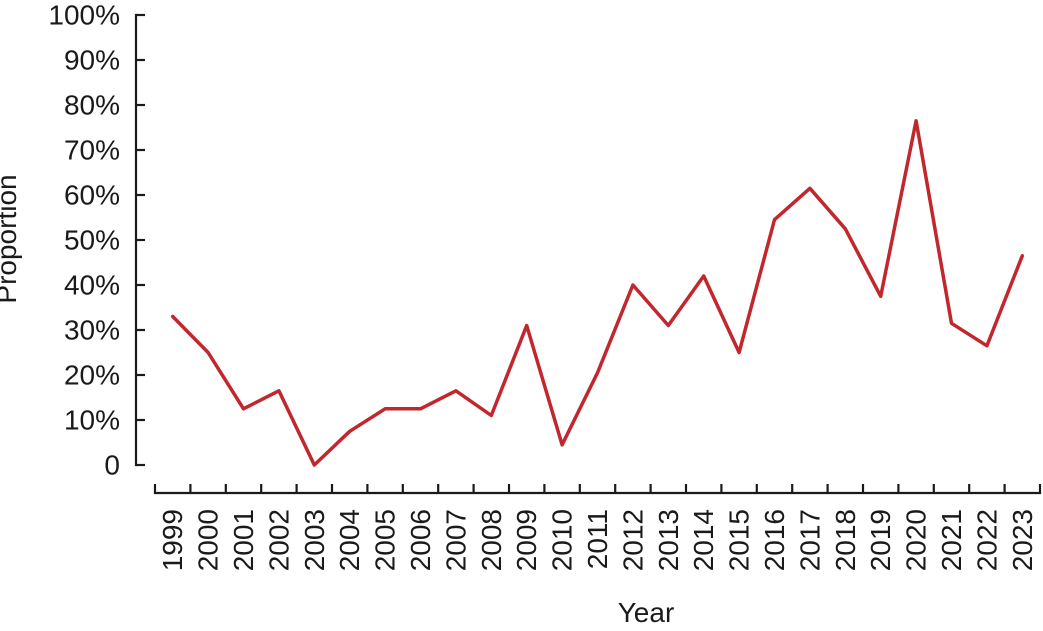  Describe the element at coordinates (562, 540) in the screenshot. I see `x-tick-label: 2010` at that location.